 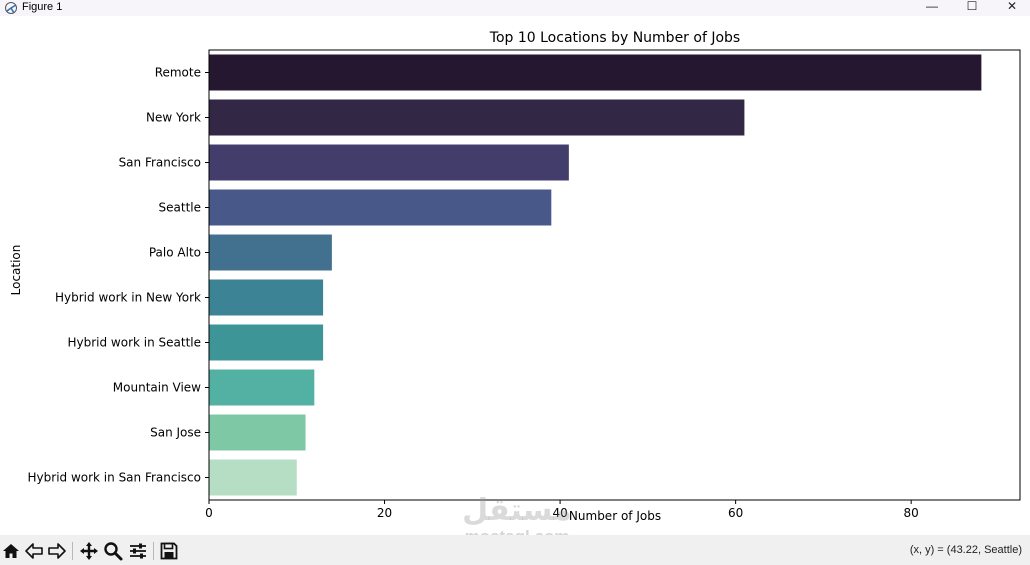 I want to click on save-icon, so click(x=169, y=551).